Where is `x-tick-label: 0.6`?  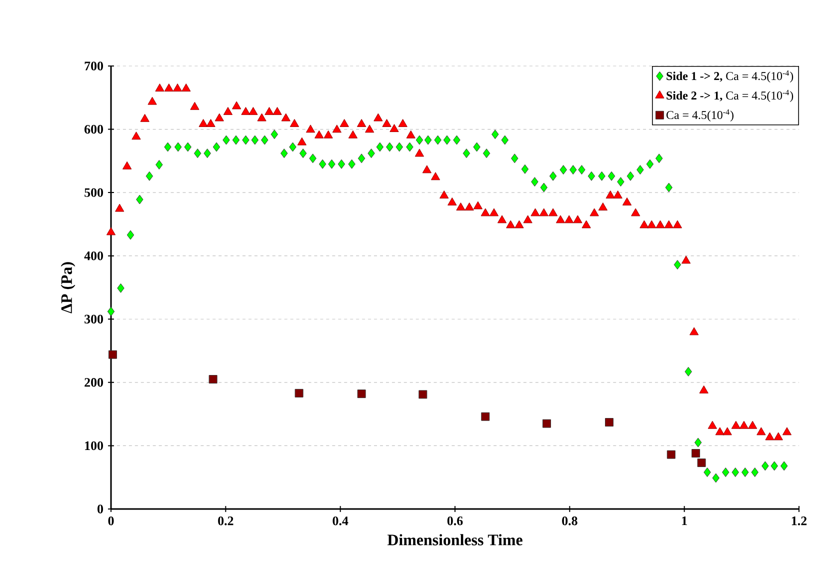 x-tick-label: 0.6 is located at coordinates (455, 521).